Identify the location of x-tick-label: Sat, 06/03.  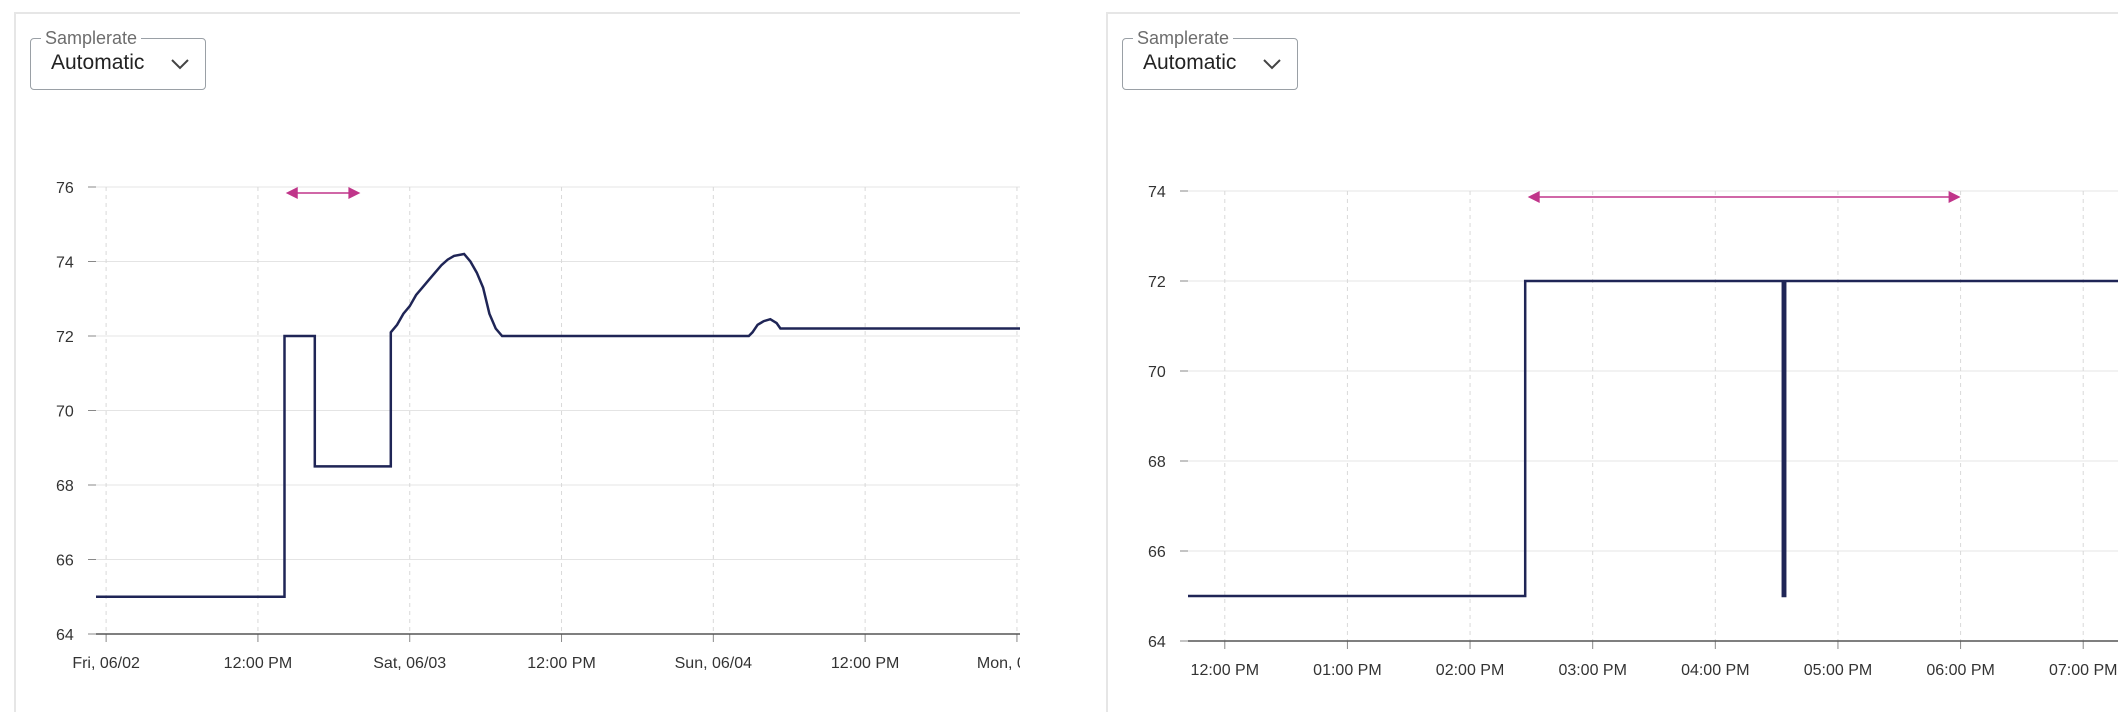
(409, 663).